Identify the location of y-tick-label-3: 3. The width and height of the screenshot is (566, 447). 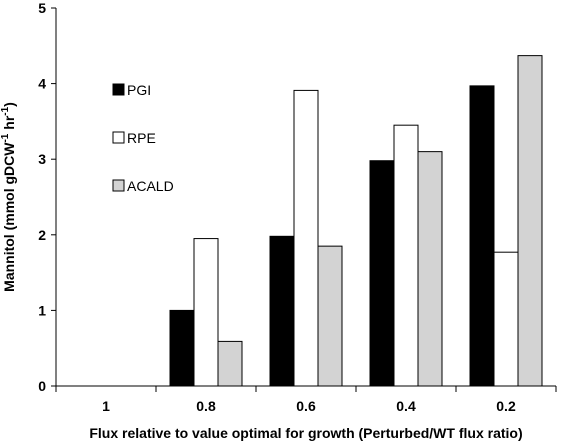
(42, 159).